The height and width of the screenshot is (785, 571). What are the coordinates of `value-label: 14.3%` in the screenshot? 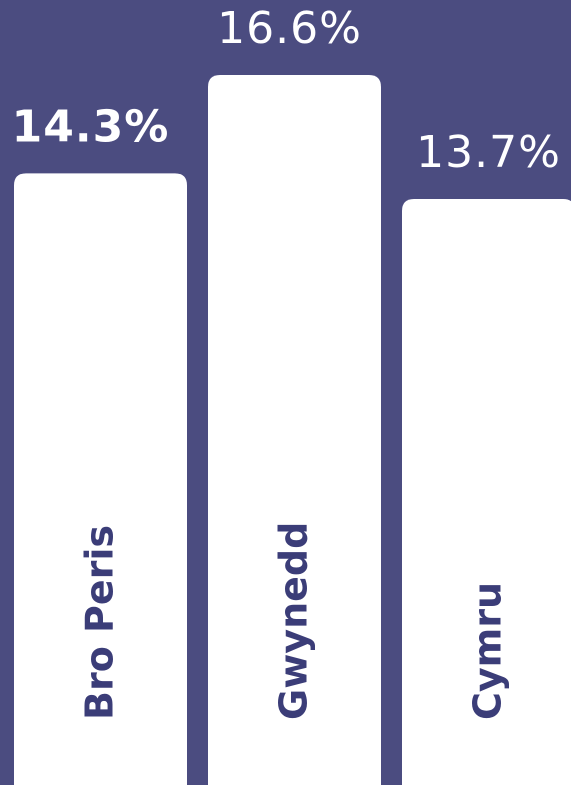 It's located at (91, 126).